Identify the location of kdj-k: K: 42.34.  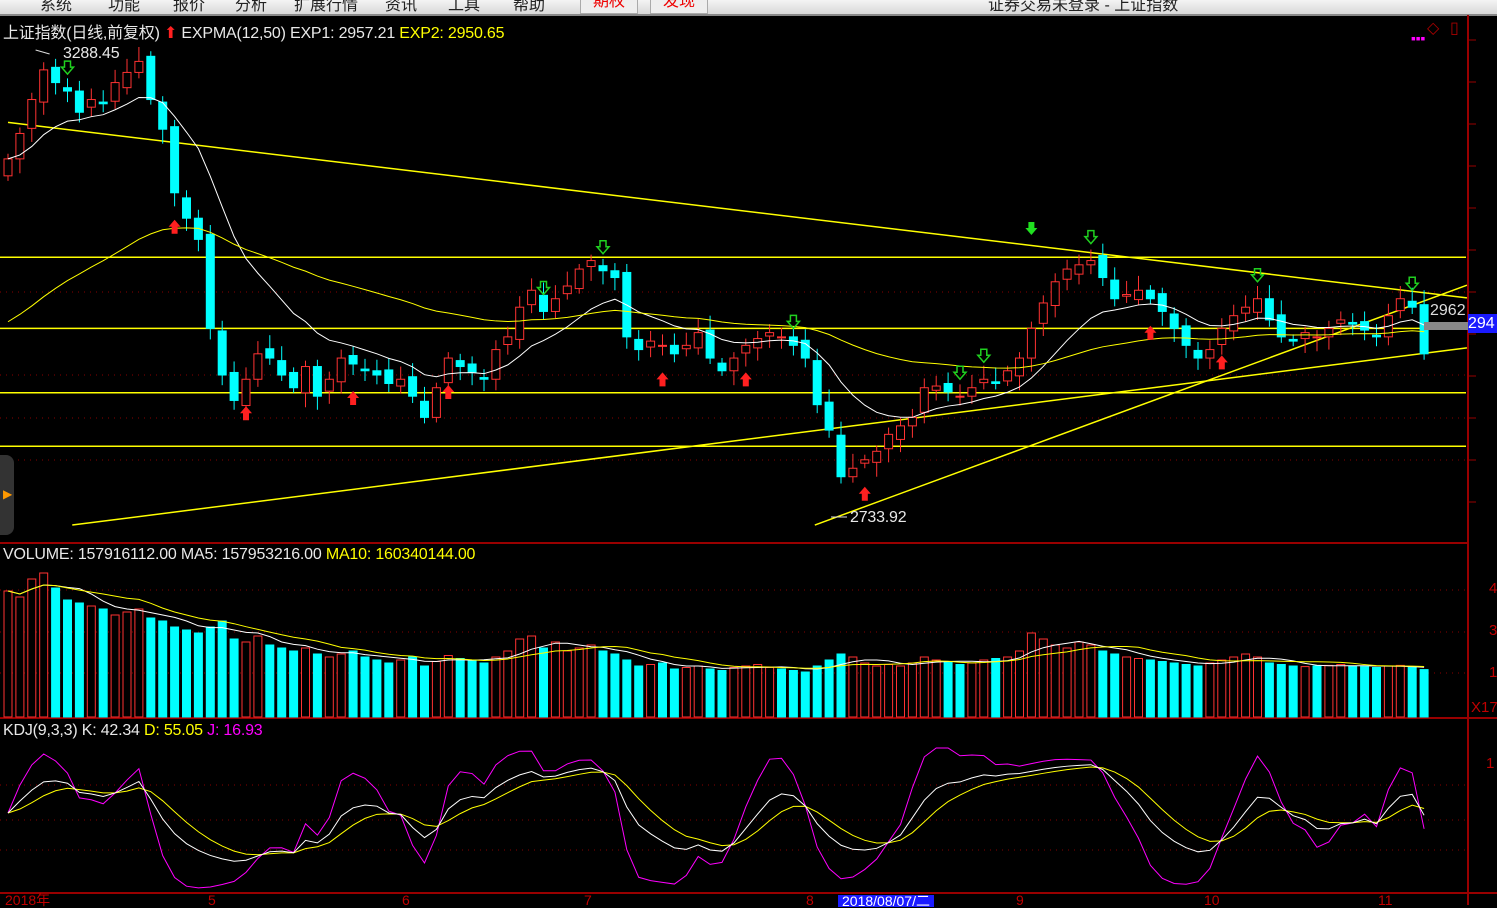
(110, 730).